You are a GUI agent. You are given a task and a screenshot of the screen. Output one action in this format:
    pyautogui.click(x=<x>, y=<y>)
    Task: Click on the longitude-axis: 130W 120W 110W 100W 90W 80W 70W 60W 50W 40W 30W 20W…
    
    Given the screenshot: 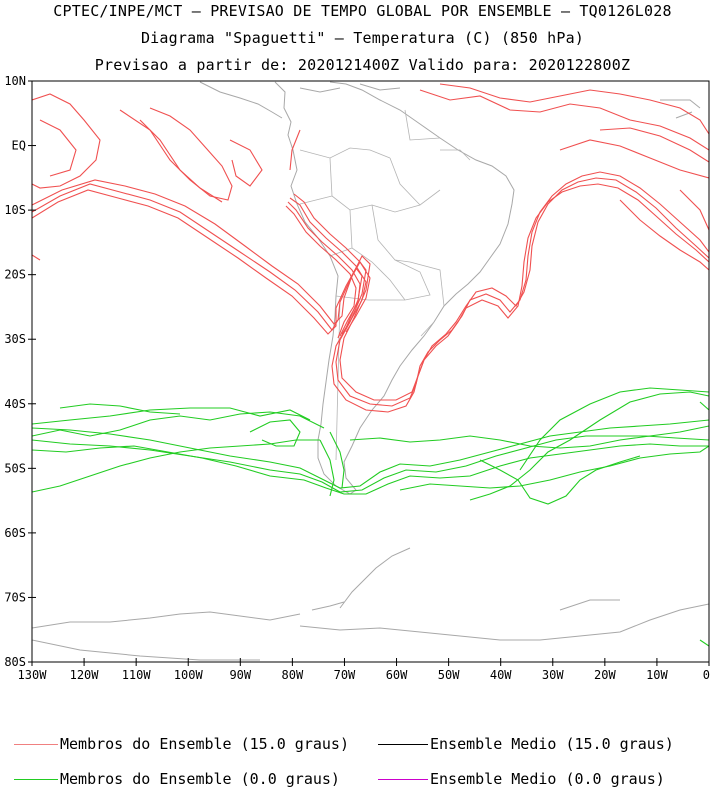 What is the action you would take?
    pyautogui.click(x=364, y=670)
    